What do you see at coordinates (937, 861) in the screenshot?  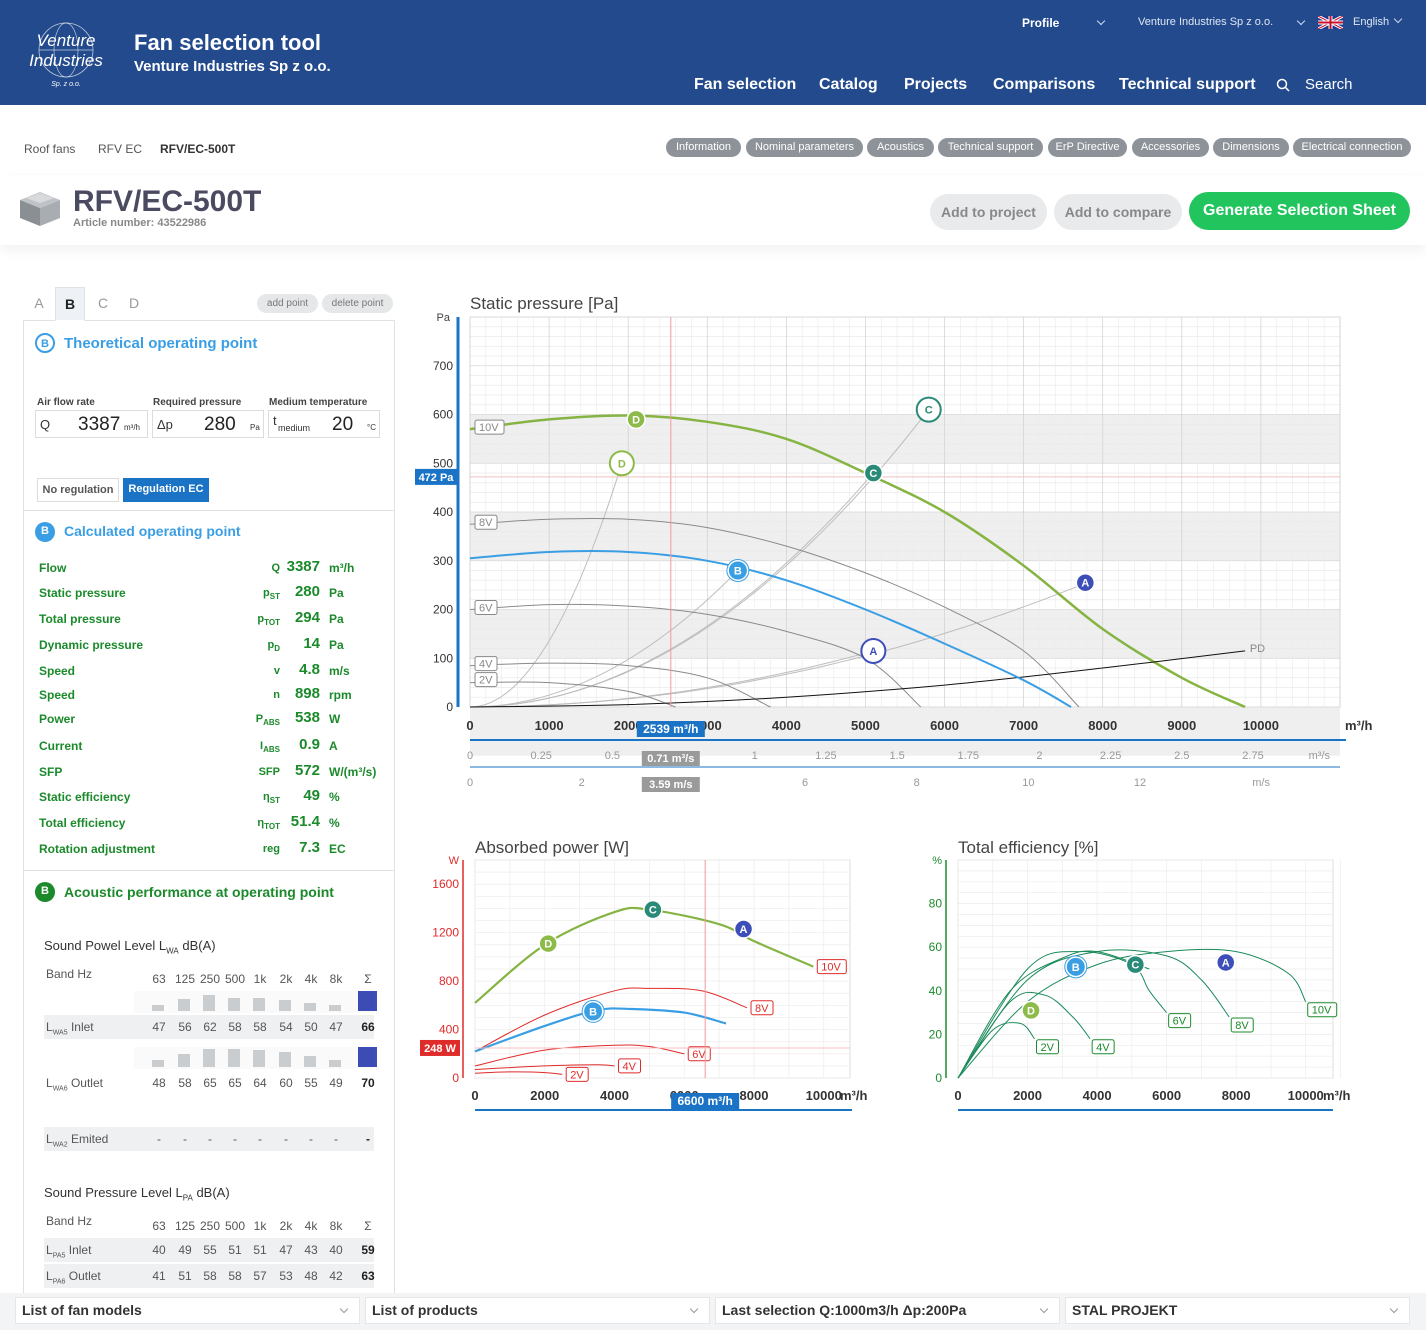 I see `y-axis-unit: %` at bounding box center [937, 861].